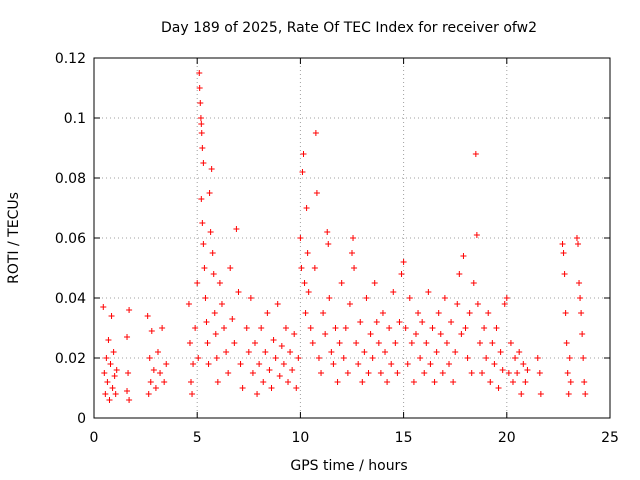 The width and height of the screenshot is (640, 480). Describe the element at coordinates (610, 438) in the screenshot. I see `x-tick-label: 25` at that location.